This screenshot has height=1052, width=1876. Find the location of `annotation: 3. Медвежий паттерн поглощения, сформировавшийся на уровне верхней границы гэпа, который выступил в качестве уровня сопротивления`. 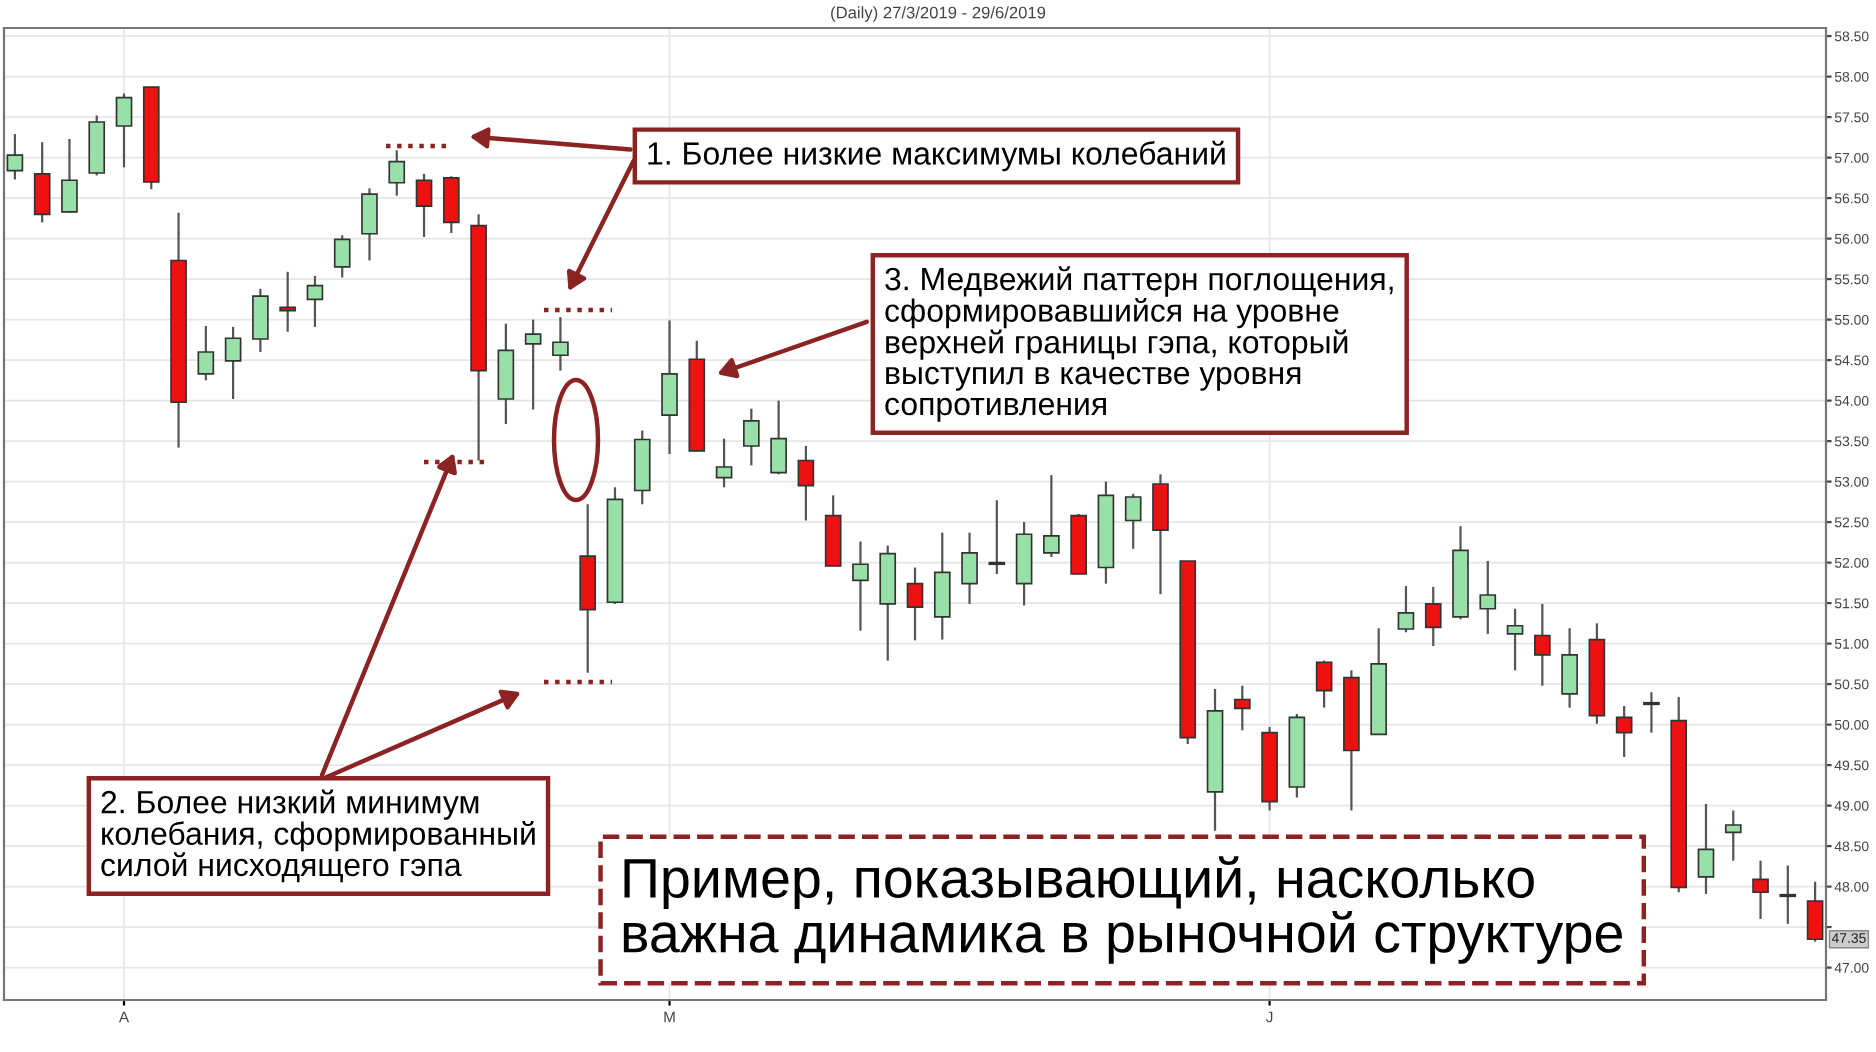

annotation: 3. Медвежий паттерн поглощения, сформировавшийся на уровне верхней границы гэпа, который выступил в качестве уровня сопротивления is located at coordinates (1139, 344).